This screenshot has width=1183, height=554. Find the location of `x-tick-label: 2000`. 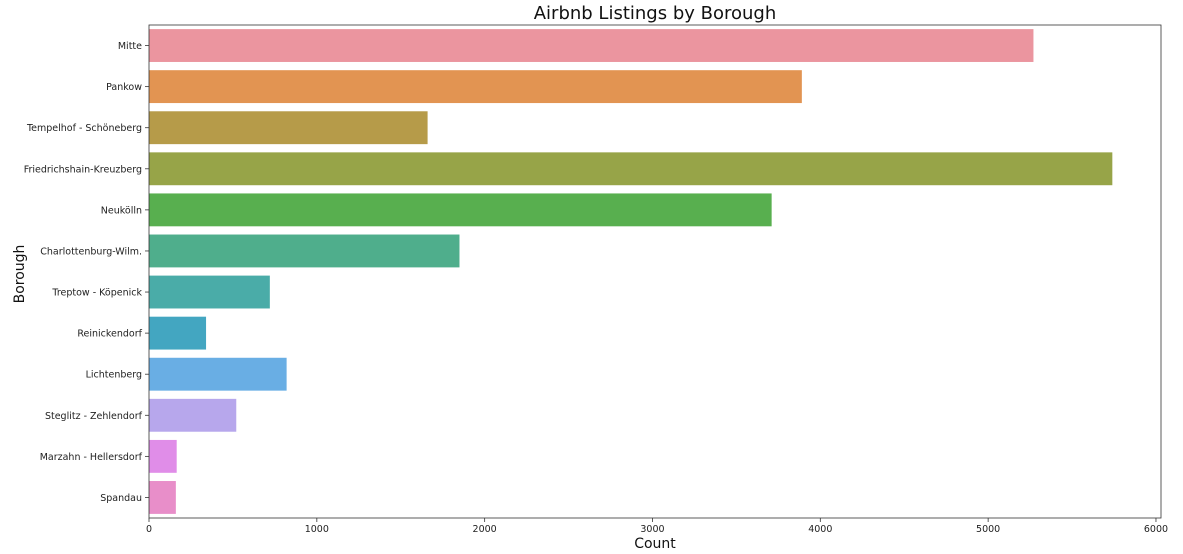

x-tick-label: 2000 is located at coordinates (485, 529).